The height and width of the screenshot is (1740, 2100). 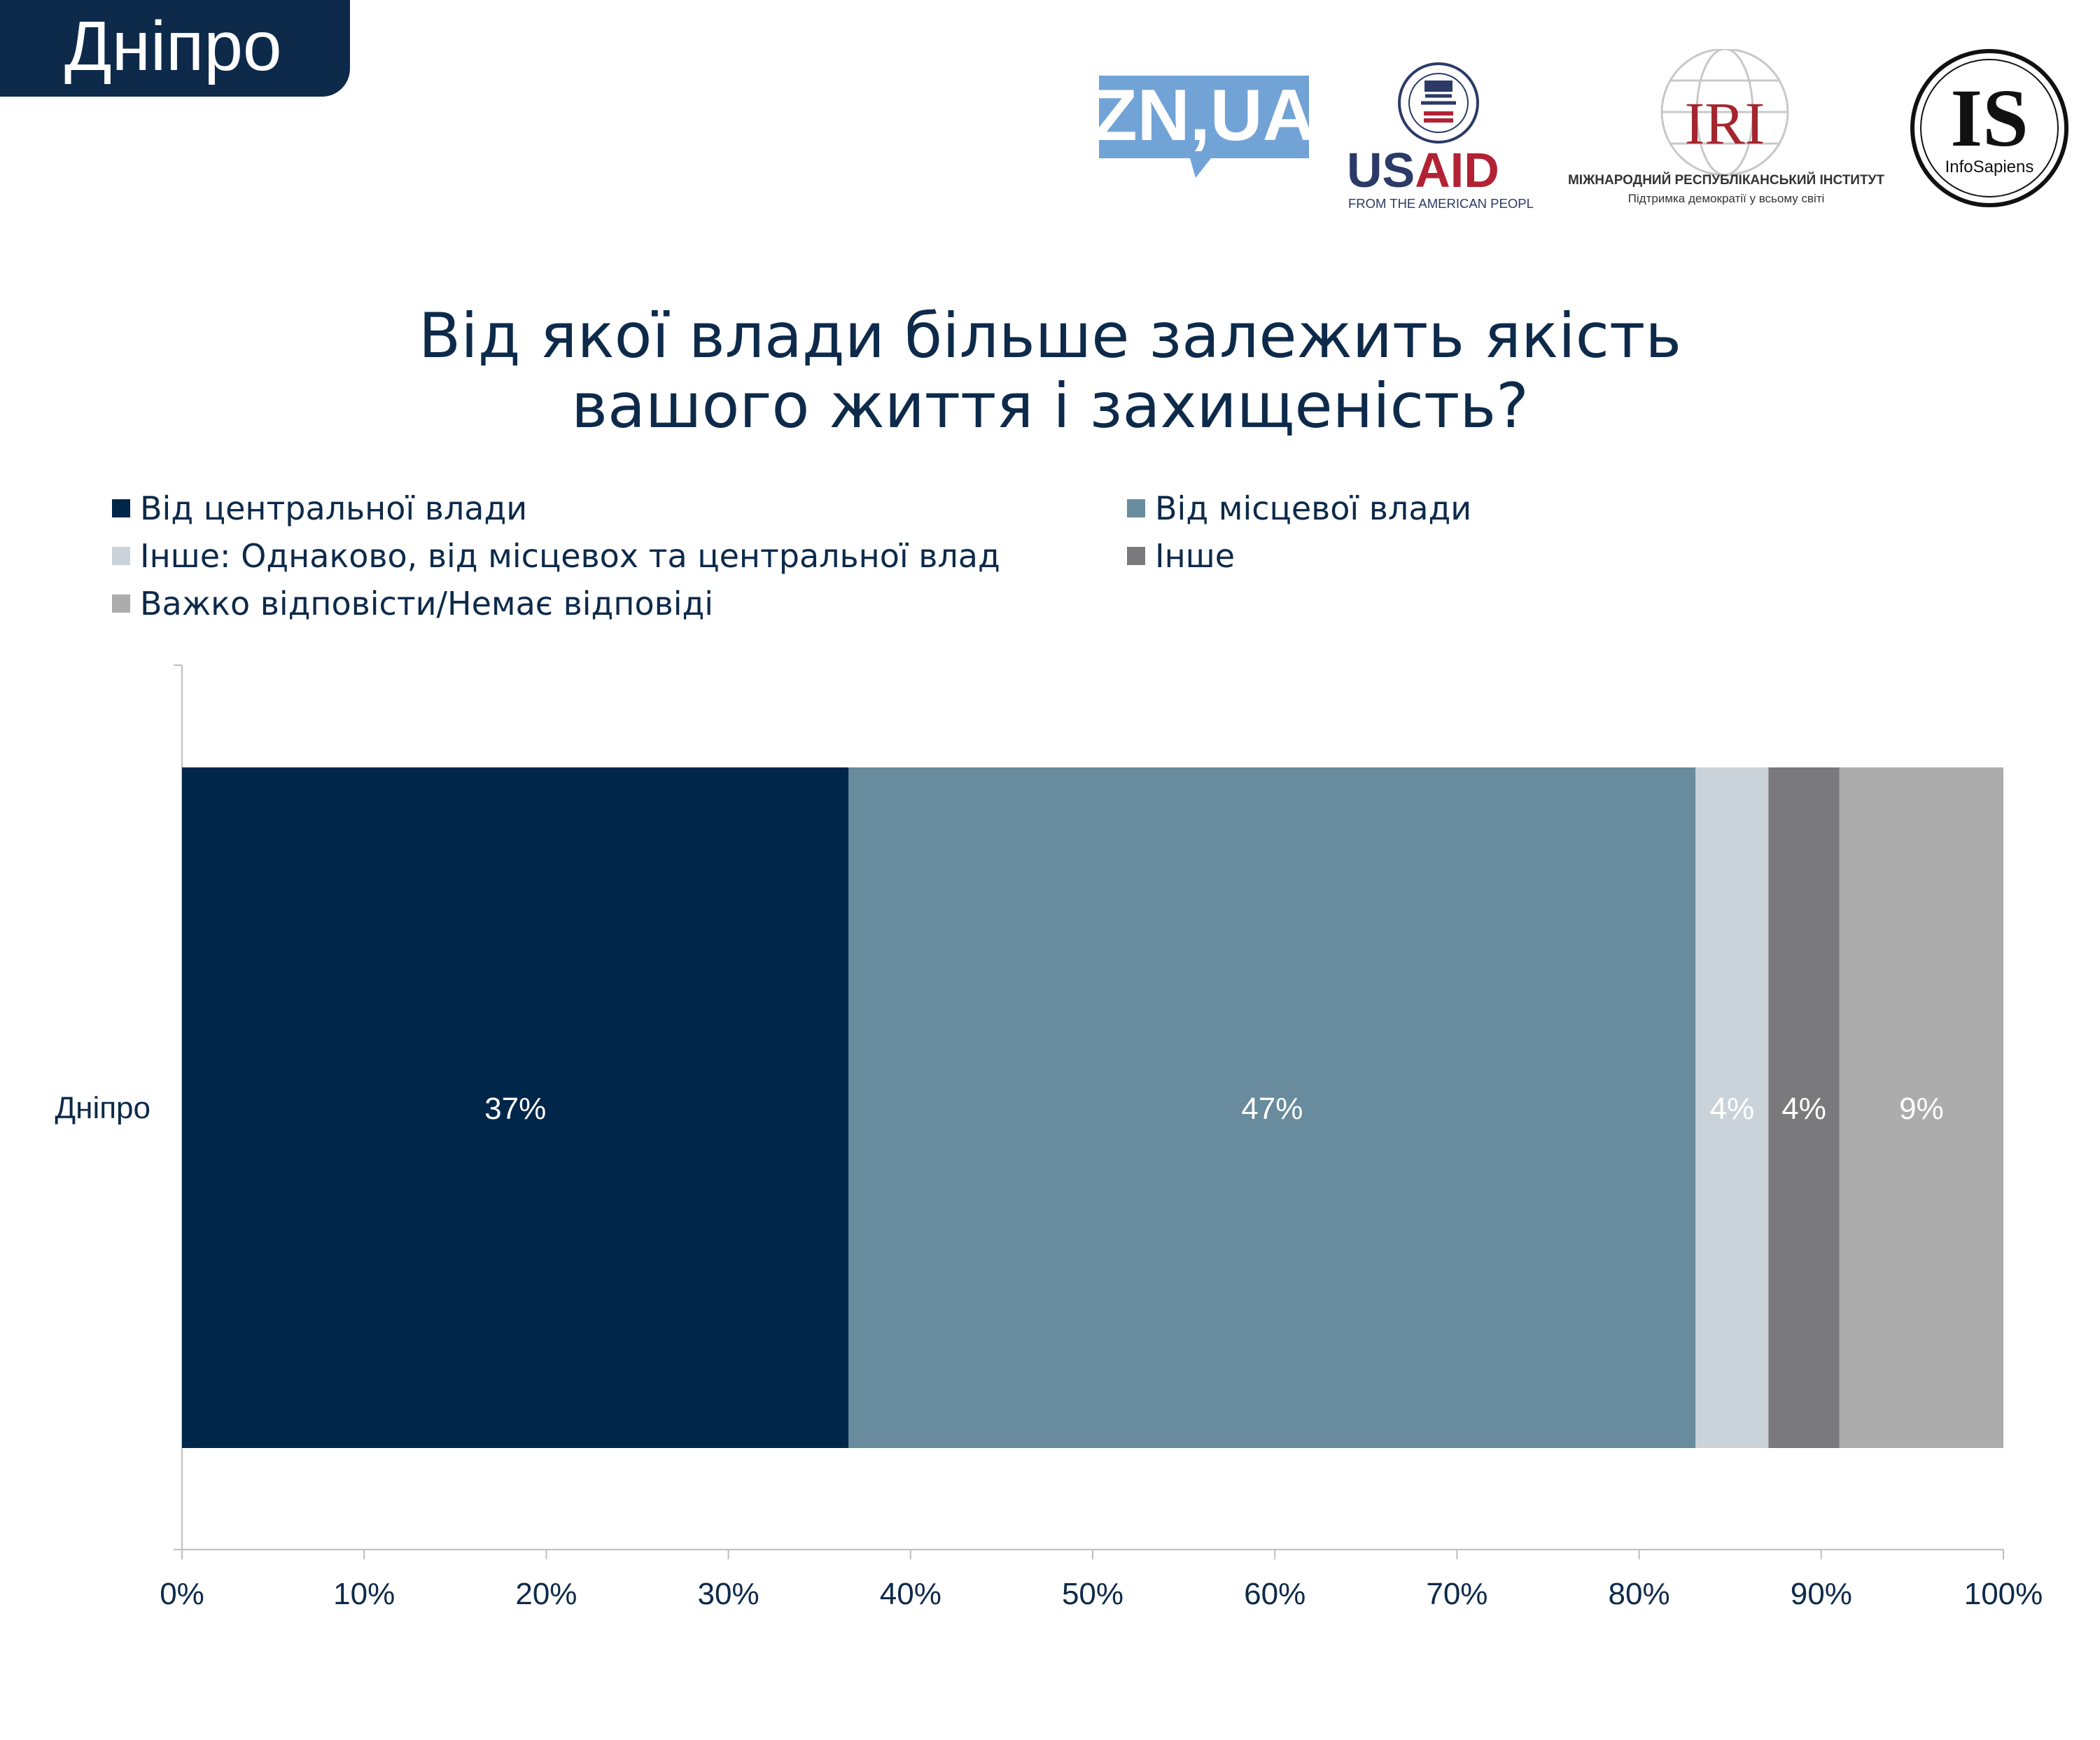 What do you see at coordinates (910, 1594) in the screenshot?
I see `x-tick-label: 40%` at bounding box center [910, 1594].